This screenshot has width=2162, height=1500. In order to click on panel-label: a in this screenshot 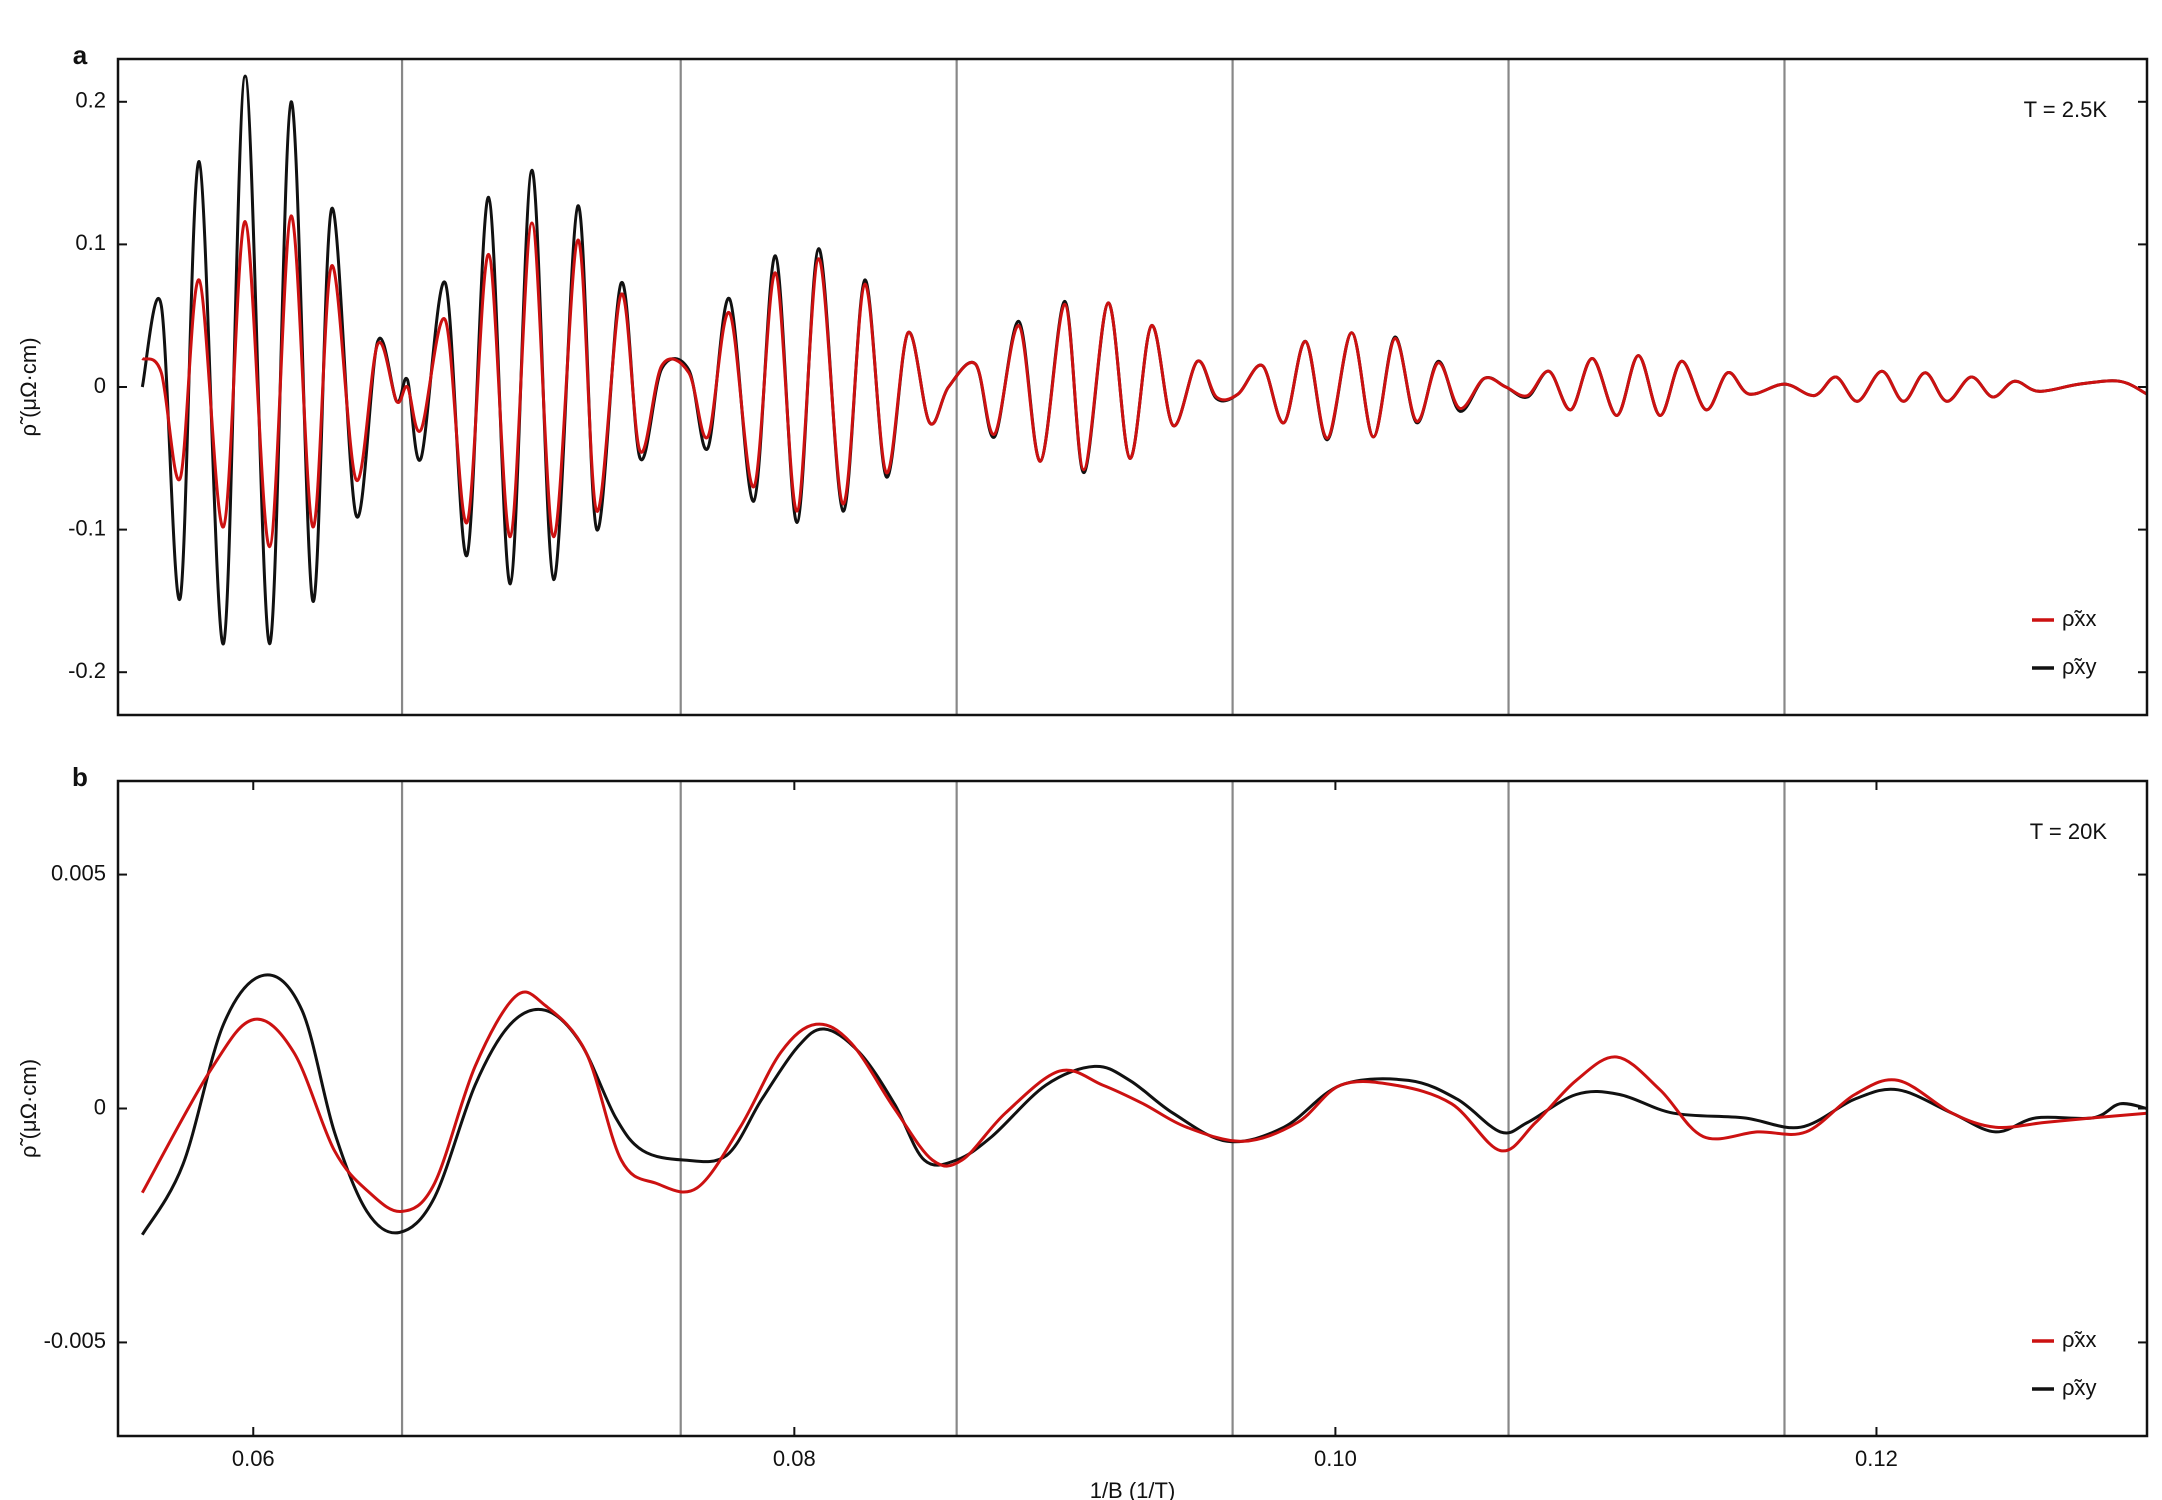, I will do `click(80, 55)`.